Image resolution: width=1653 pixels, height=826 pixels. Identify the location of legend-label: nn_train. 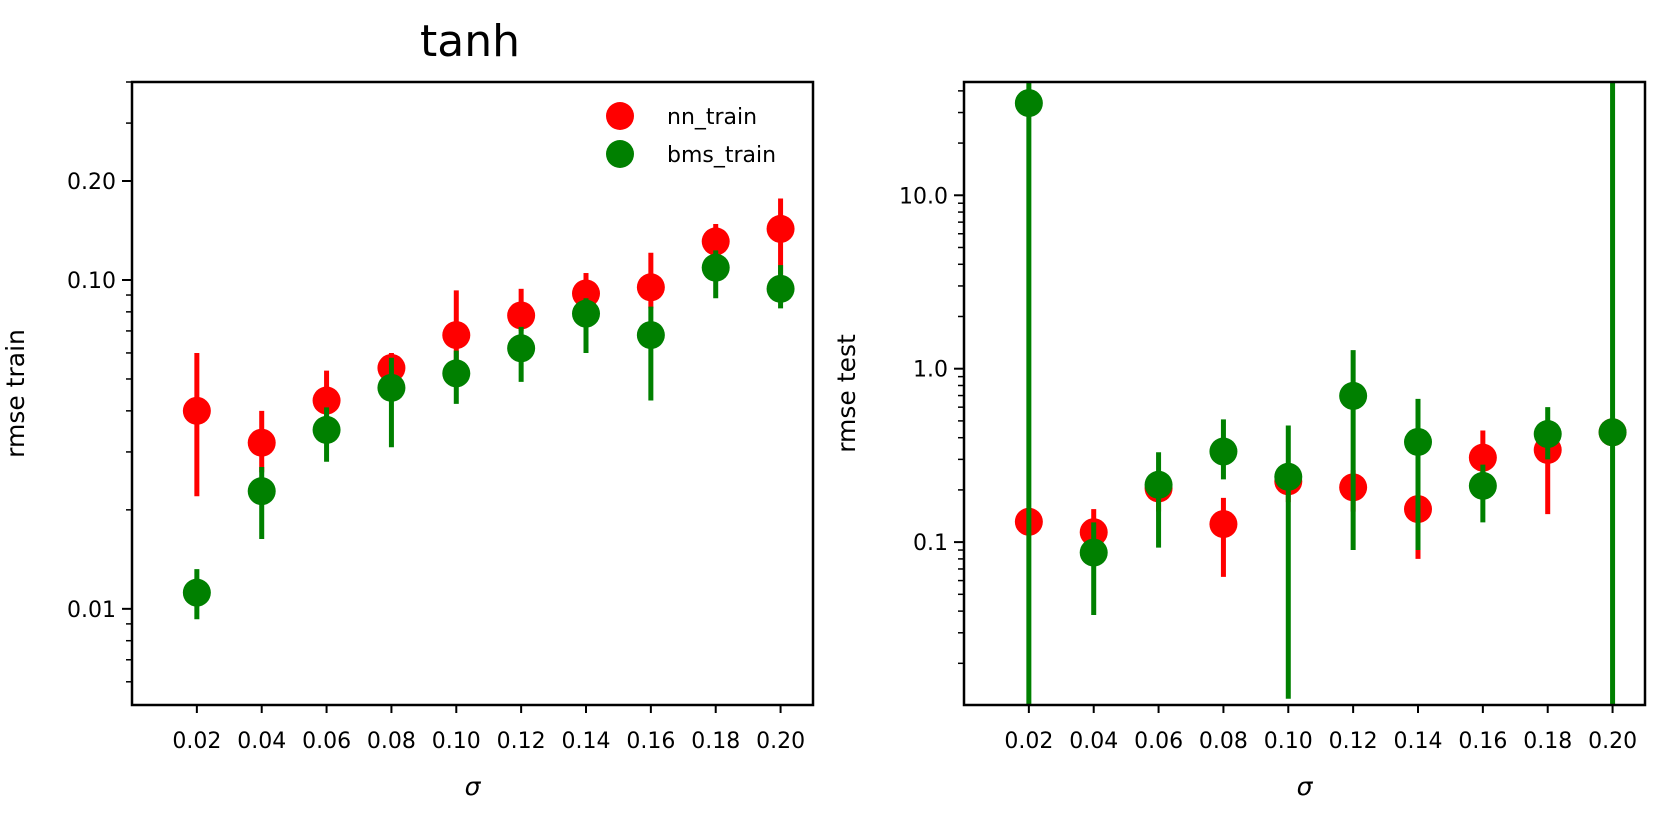
(712, 117).